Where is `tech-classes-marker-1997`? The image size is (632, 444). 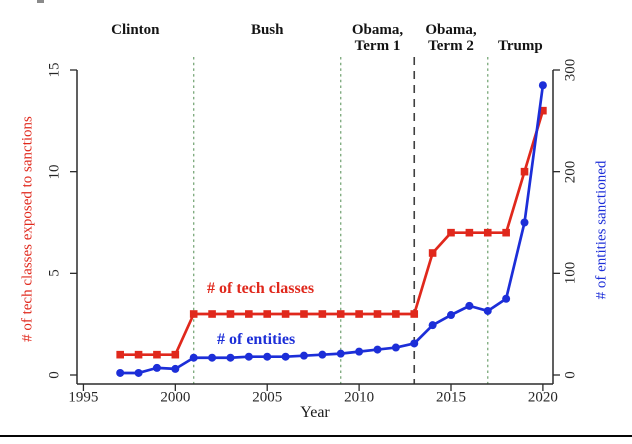 tech-classes-marker-1997 is located at coordinates (120, 354).